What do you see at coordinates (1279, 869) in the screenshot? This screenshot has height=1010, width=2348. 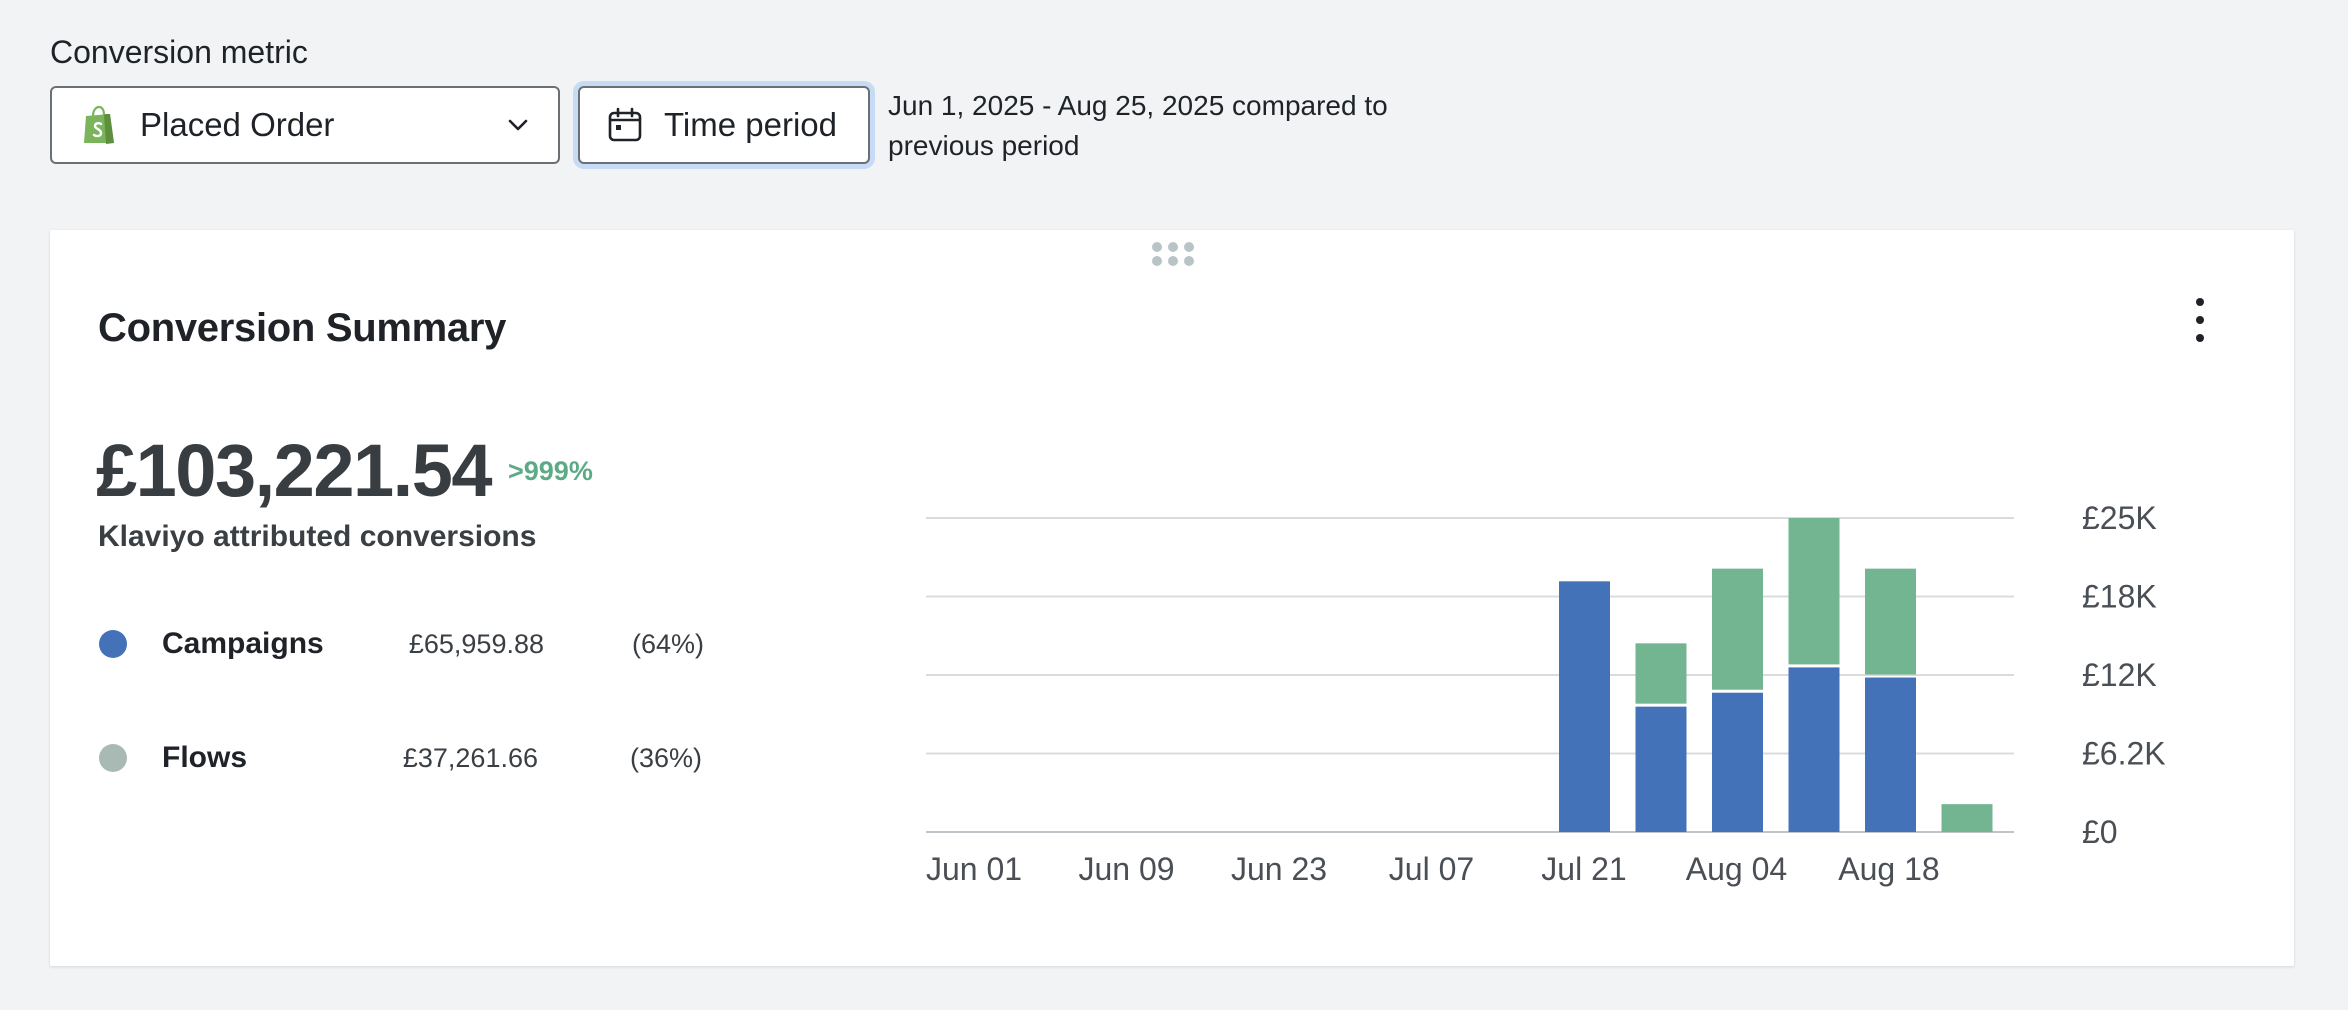 I see `x-tick-label: Jun 23` at bounding box center [1279, 869].